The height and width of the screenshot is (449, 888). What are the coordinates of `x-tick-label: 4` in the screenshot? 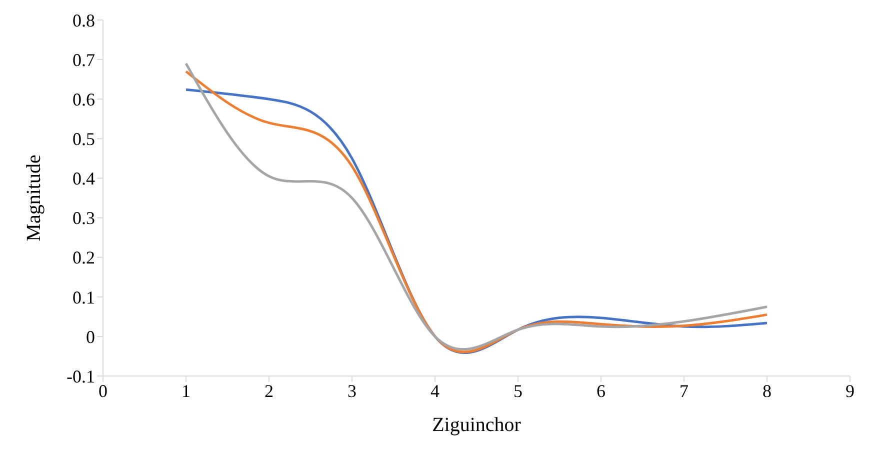 It's located at (435, 390).